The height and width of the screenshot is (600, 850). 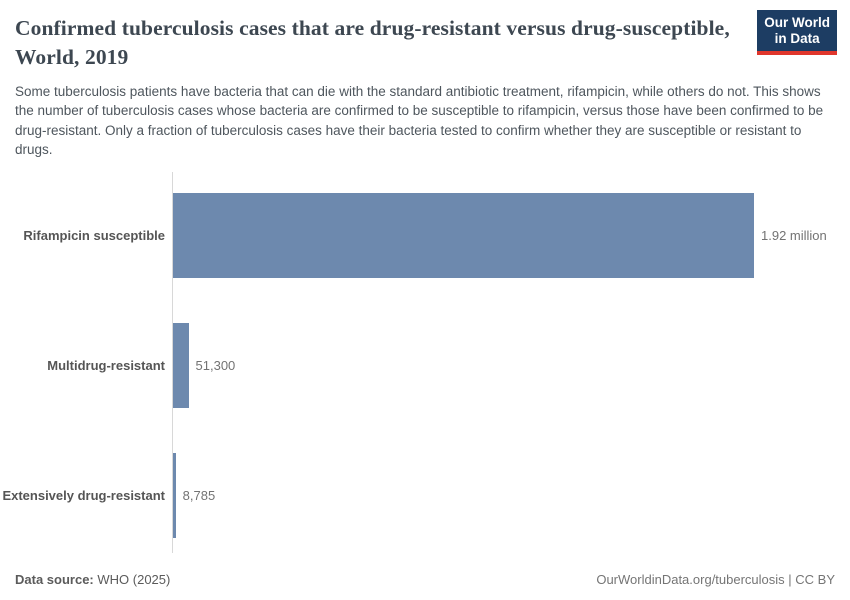 What do you see at coordinates (54, 579) in the screenshot?
I see `data-source-label: Data source:` at bounding box center [54, 579].